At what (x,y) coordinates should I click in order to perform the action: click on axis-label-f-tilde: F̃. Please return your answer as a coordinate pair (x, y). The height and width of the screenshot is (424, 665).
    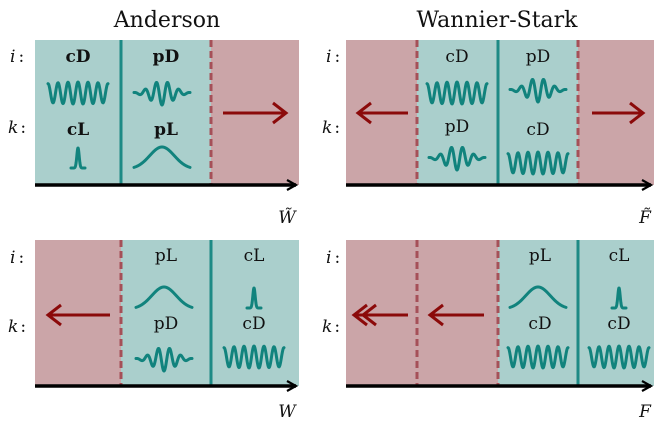
    Looking at the image, I should click on (645, 218).